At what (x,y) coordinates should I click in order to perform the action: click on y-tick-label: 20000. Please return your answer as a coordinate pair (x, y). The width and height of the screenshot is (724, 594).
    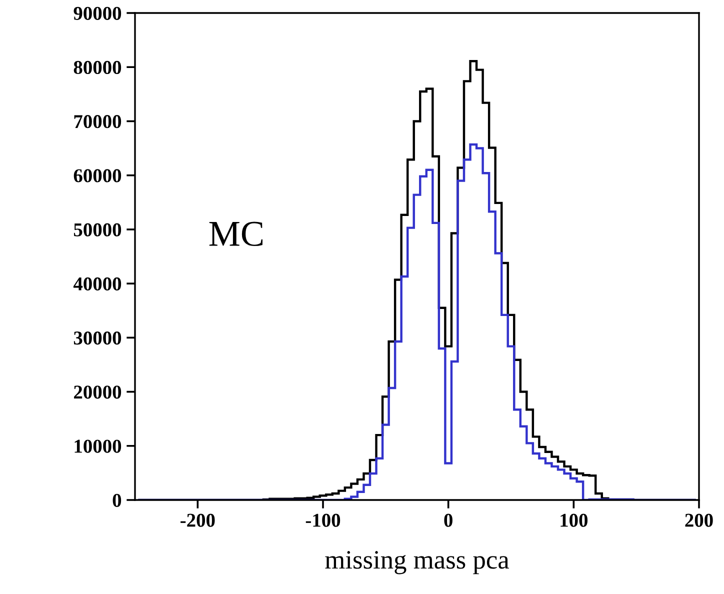
    Looking at the image, I should click on (98, 392).